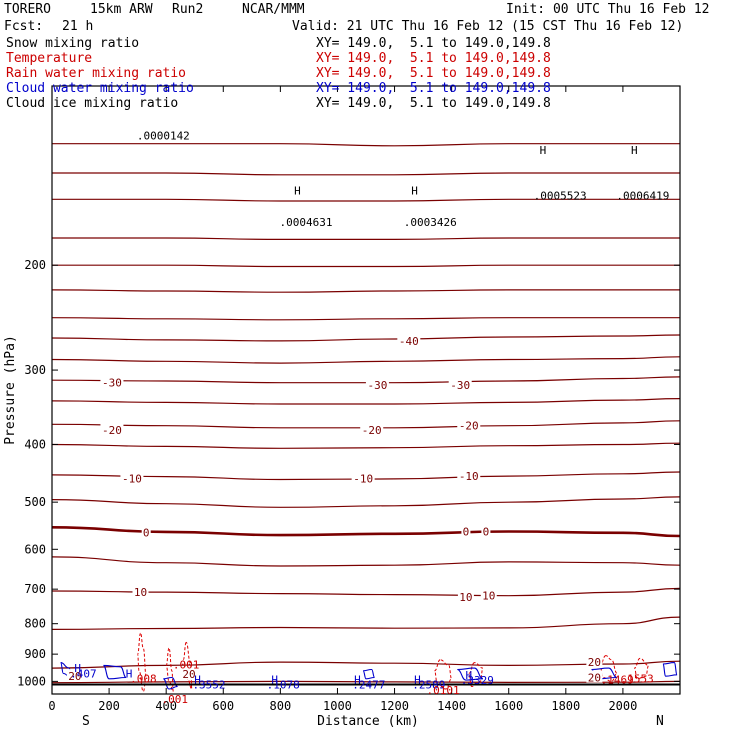 This screenshot has height=740, width=740. I want to click on y-tick-label: 800, so click(35, 624).